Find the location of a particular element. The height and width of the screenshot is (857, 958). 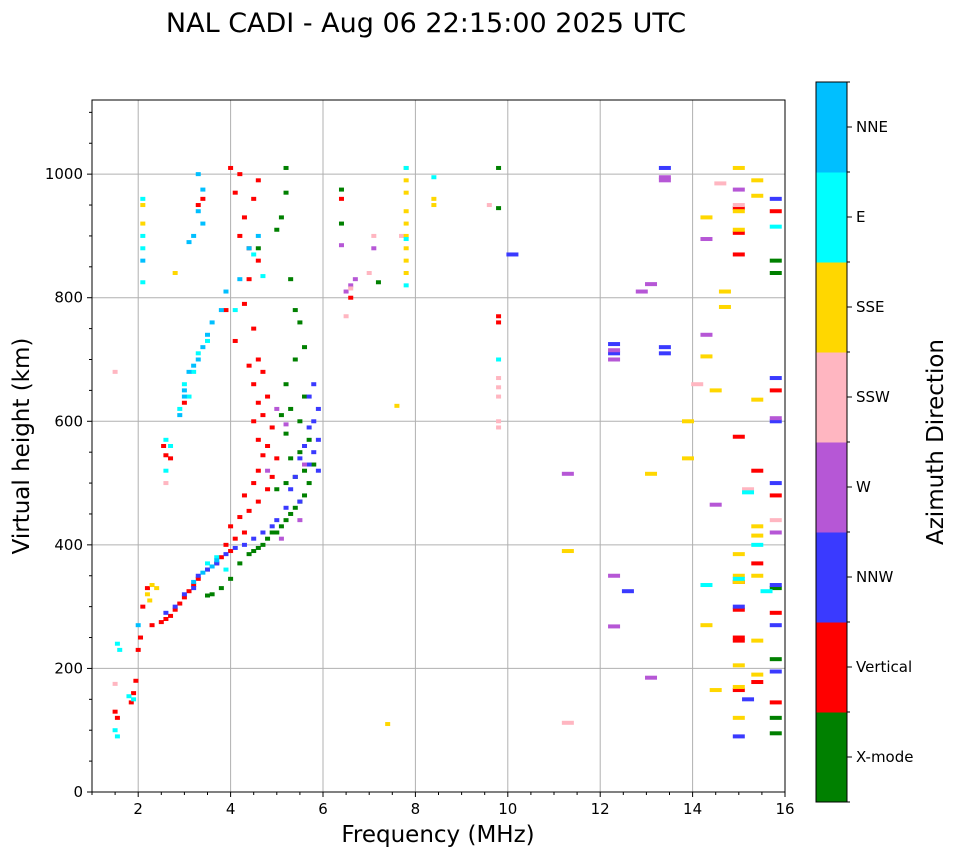

chart-title: NAL CADI - Aug 06 22:15:00 2025 UTC is located at coordinates (426, 23).